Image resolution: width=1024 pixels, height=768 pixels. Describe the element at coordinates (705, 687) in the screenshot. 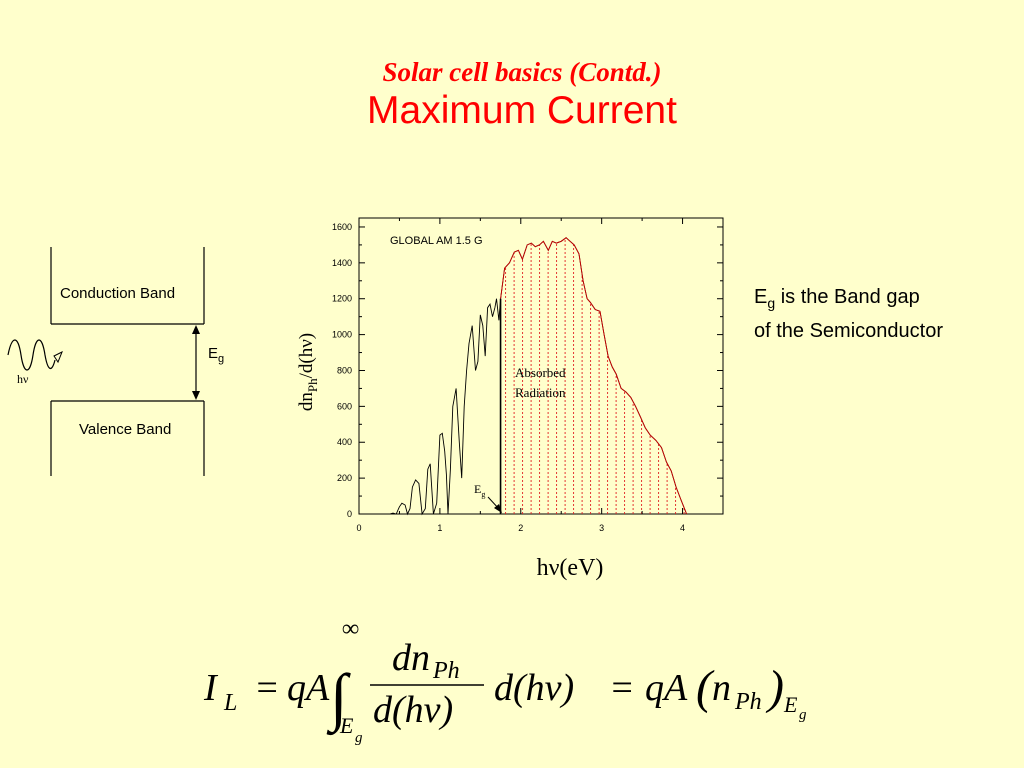

I see `formula-paren-open: (` at that location.